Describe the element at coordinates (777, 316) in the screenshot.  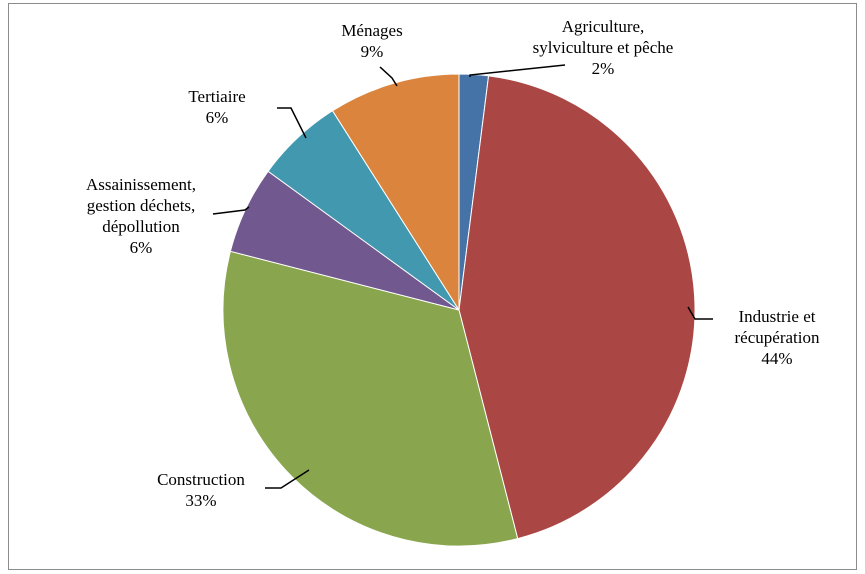
I see `slice-name-industrie: Industrie et` at that location.